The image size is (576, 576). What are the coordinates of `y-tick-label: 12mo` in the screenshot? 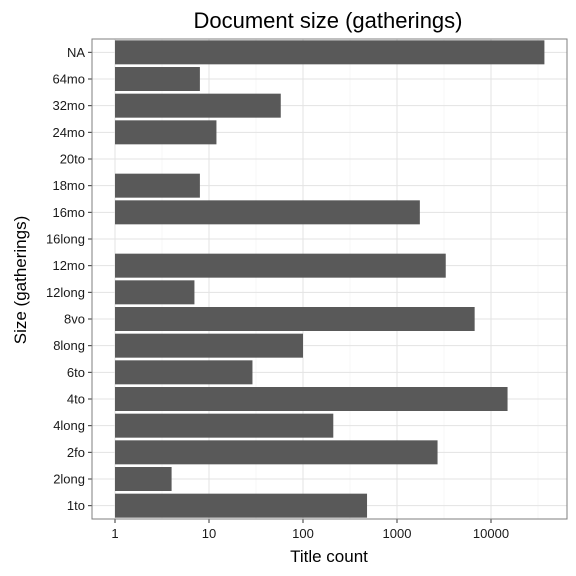 It's located at (68, 265).